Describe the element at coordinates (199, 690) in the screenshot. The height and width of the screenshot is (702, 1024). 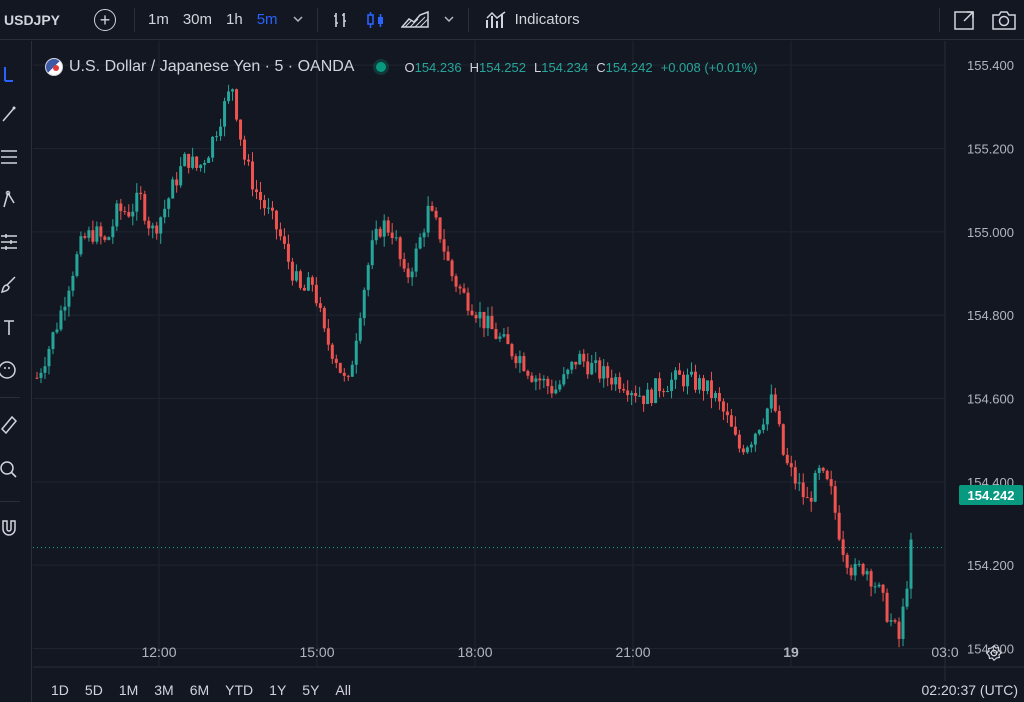
I see `range-6m-button: 6M` at that location.